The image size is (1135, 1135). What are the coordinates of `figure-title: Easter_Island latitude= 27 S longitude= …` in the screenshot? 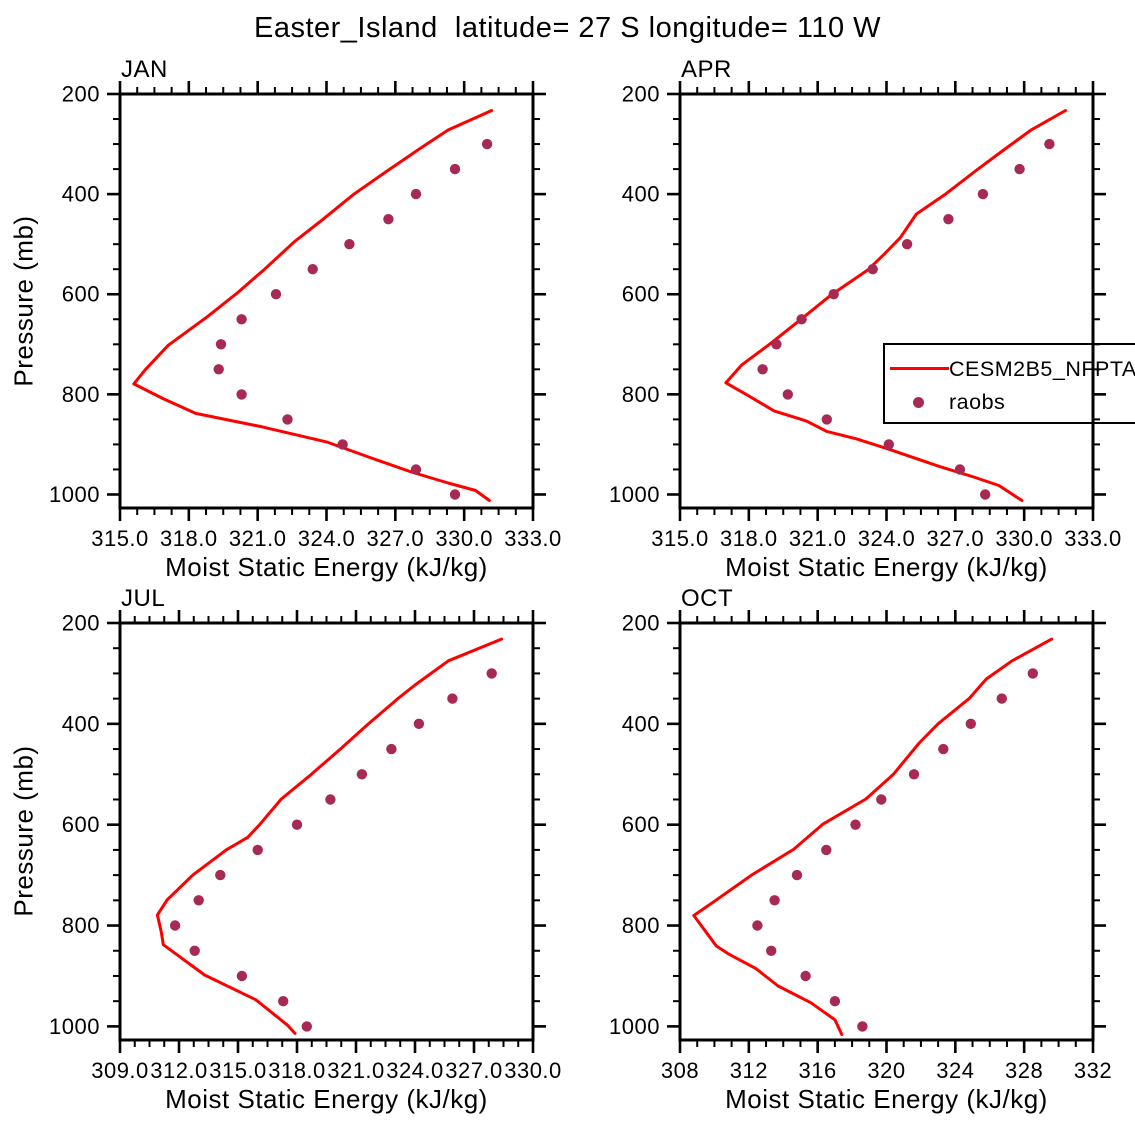 It's located at (567, 28).